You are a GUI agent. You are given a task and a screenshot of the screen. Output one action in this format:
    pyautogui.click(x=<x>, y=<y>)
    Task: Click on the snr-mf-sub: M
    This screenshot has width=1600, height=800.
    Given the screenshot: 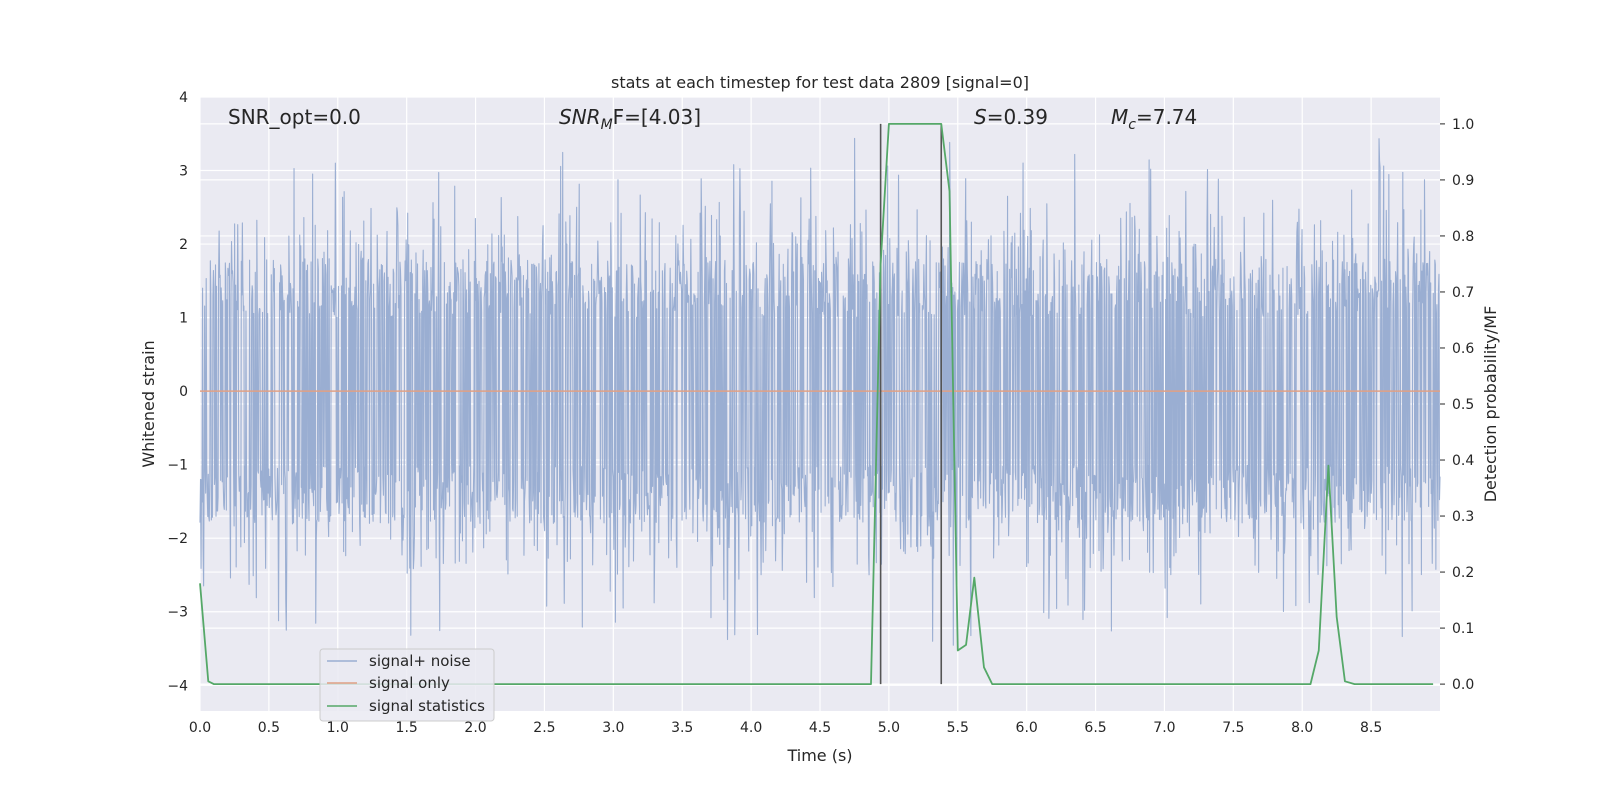 What is the action you would take?
    pyautogui.click(x=607, y=125)
    